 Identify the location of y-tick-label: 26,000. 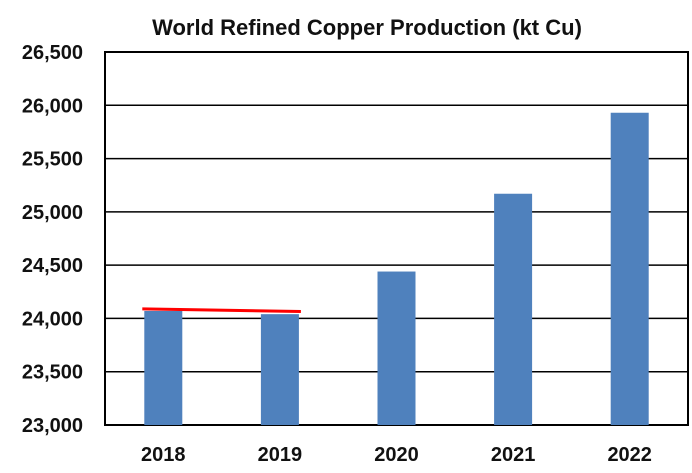
(52, 106).